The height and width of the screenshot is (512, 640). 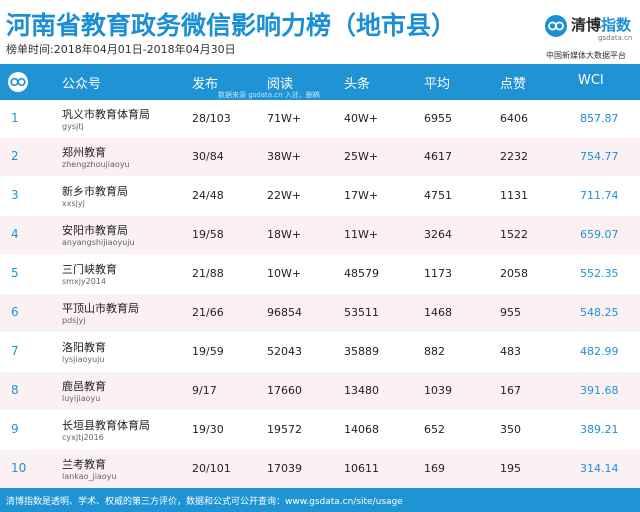 I want to click on reads-count: 19572, so click(x=284, y=429).